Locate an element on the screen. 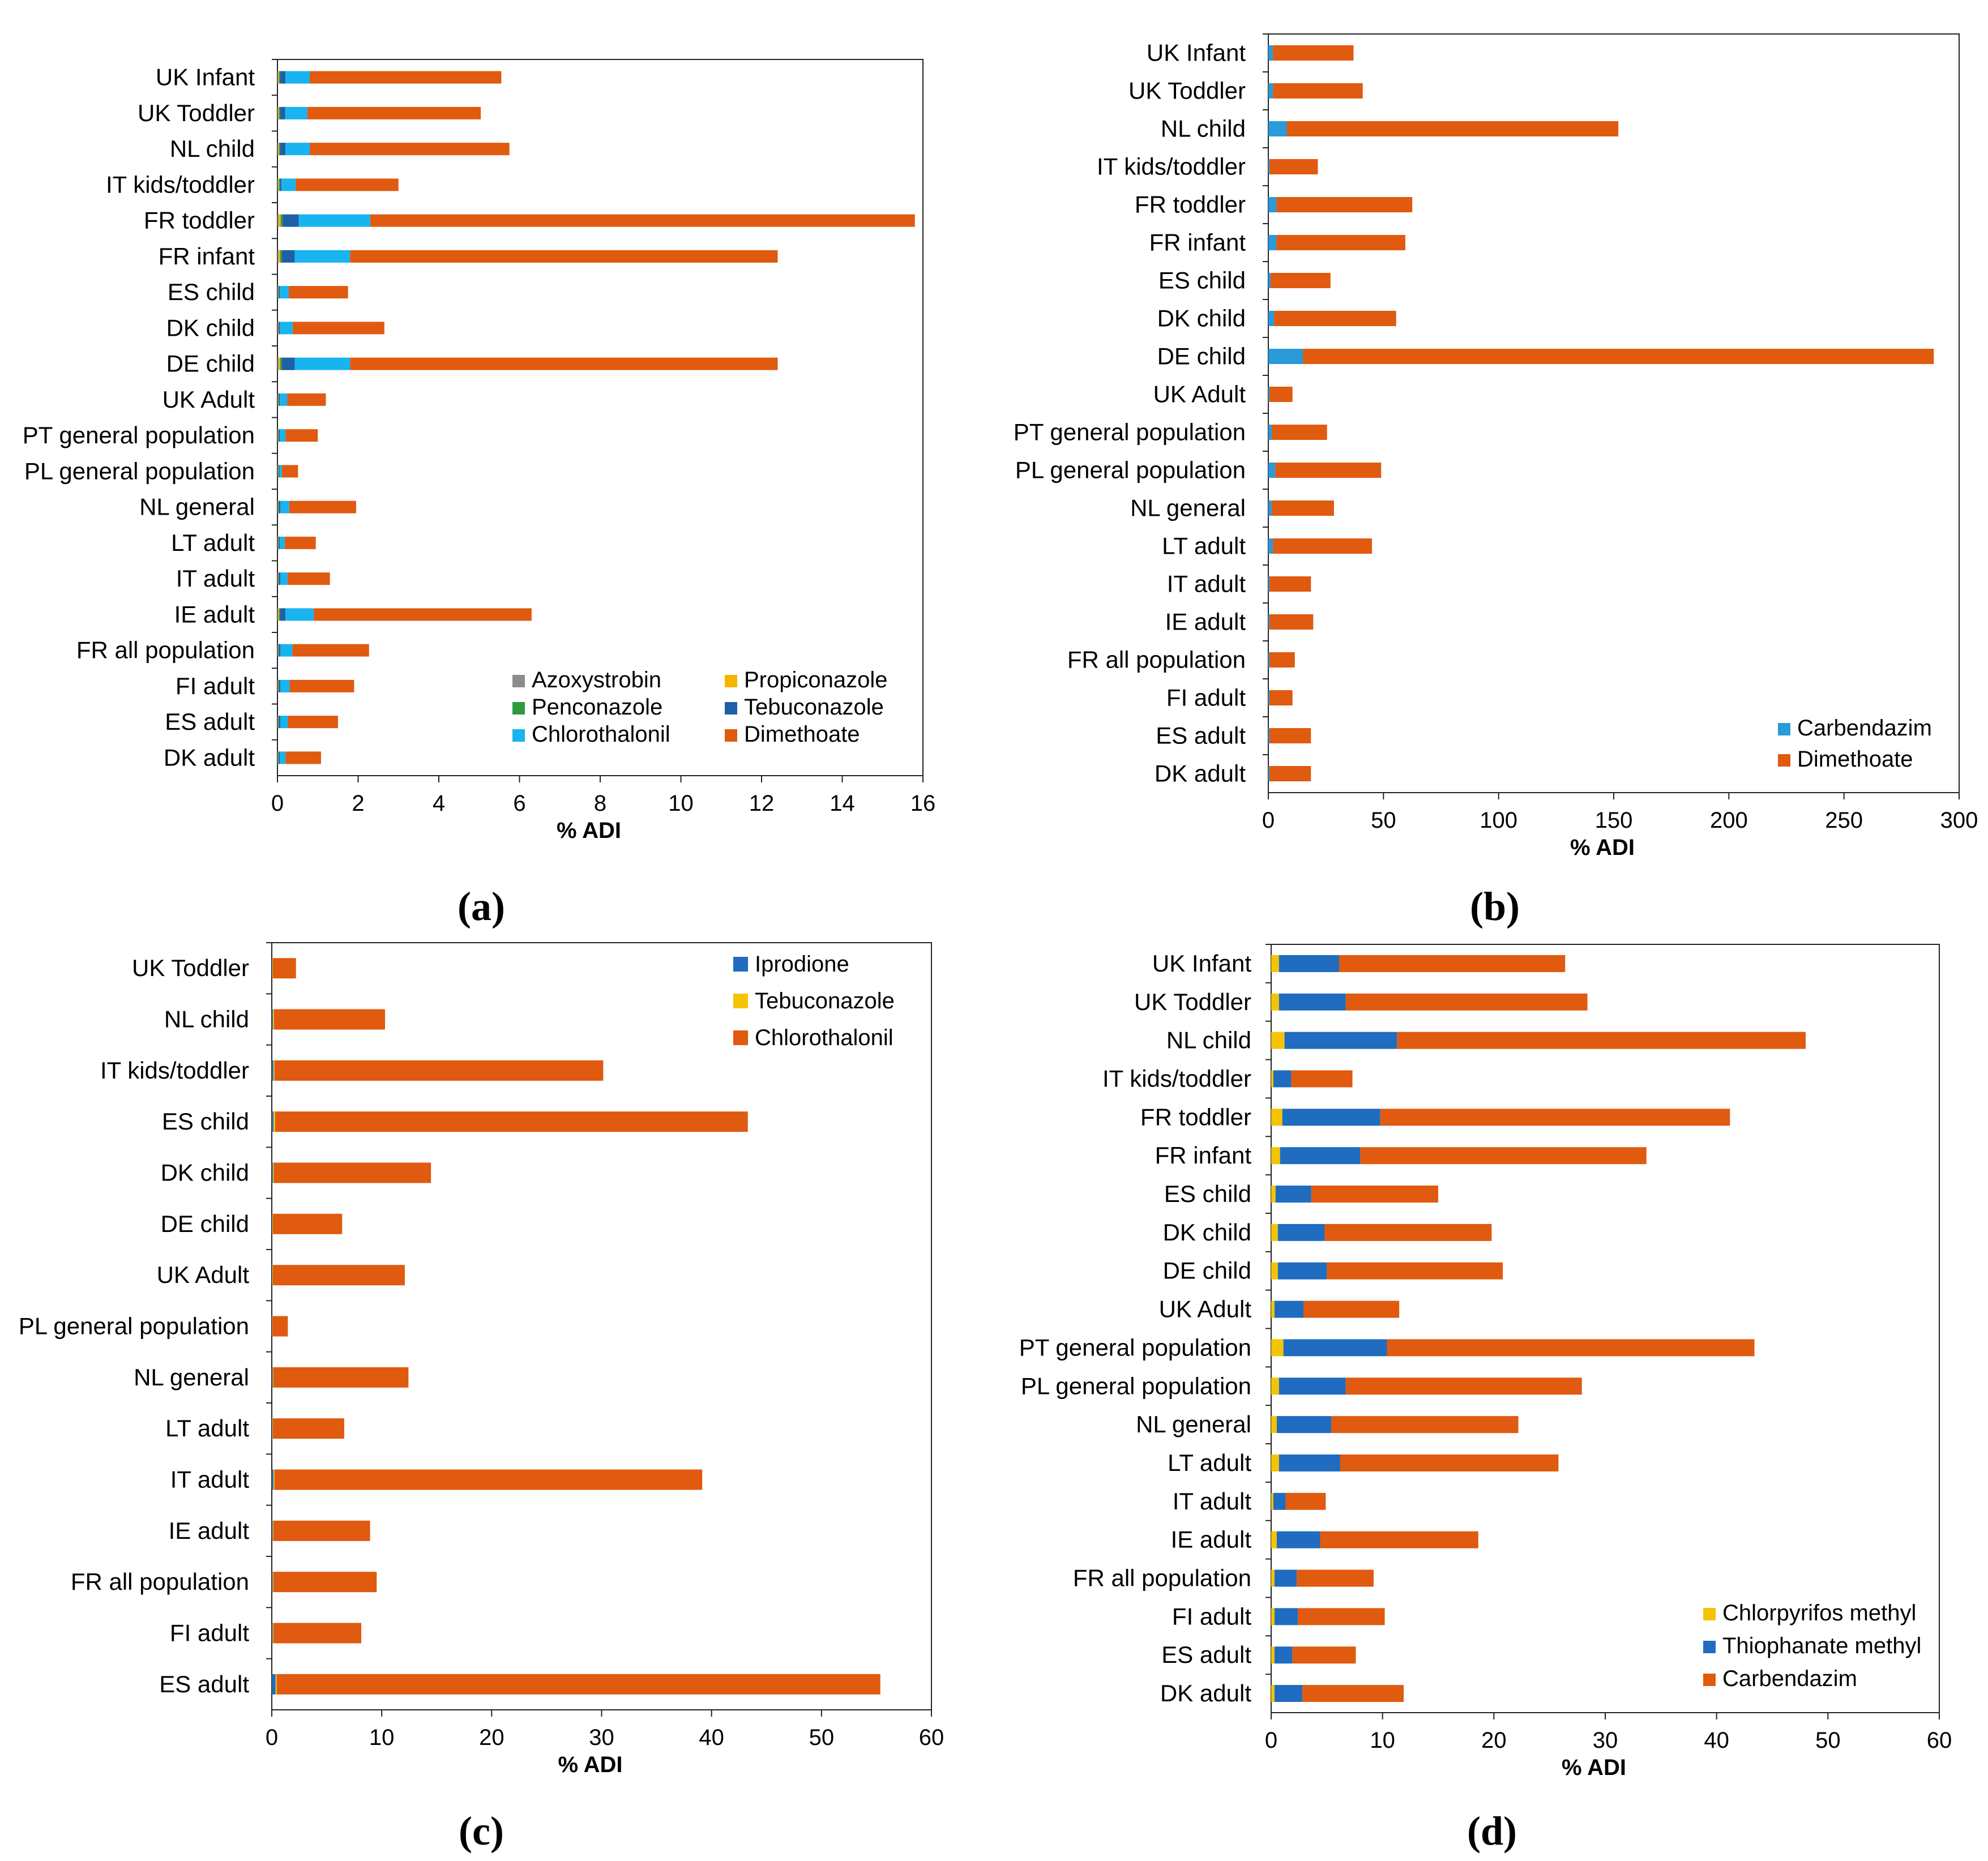 Image resolution: width=1988 pixels, height=1861 pixels. legend-entry: Thiophanate methyl is located at coordinates (1821, 1645).